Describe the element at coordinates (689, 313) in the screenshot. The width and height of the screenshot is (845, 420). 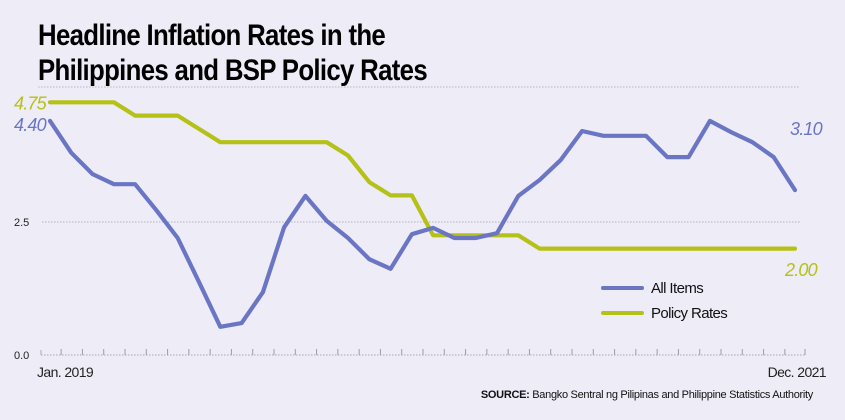
I see `legend-label-policy-rates: Policy Rates` at that location.